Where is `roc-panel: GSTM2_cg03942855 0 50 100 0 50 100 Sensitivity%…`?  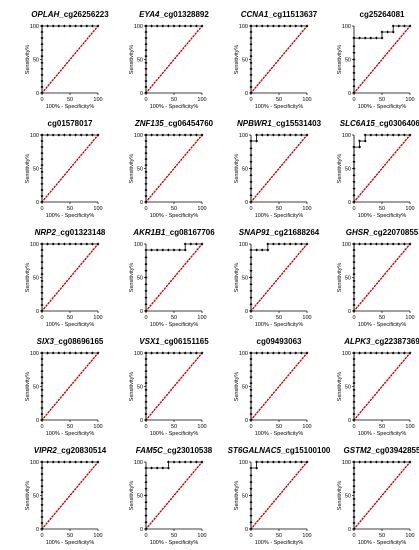
roc-panel: GSTM2_cg03942855 0 50 100 0 50 100 Sensitivity%… is located at coordinates (378, 496).